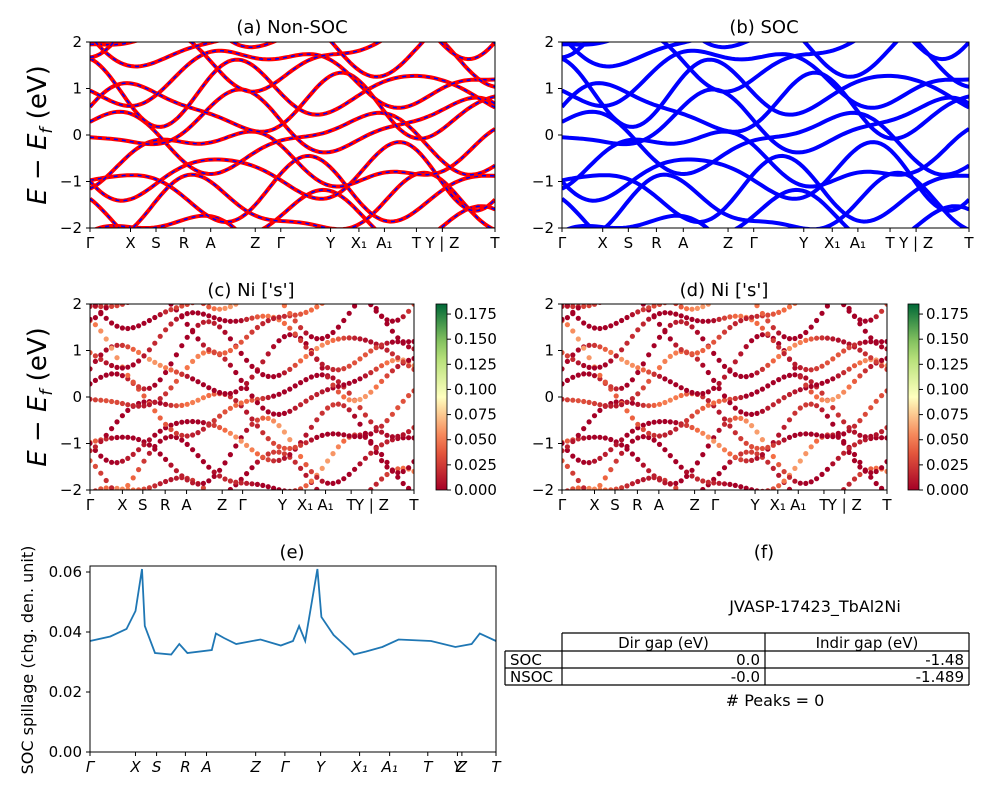 This screenshot has width=1000, height=800. What do you see at coordinates (77, 89) in the screenshot?
I see `panel-a-ytick-label: 1` at bounding box center [77, 89].